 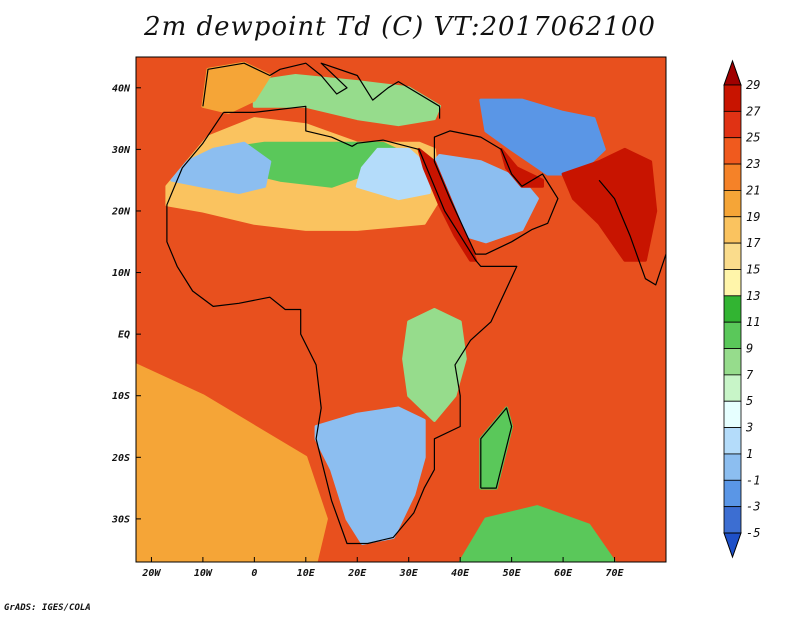 I want to click on region-egypt-libya-blue, so click(x=393, y=174).